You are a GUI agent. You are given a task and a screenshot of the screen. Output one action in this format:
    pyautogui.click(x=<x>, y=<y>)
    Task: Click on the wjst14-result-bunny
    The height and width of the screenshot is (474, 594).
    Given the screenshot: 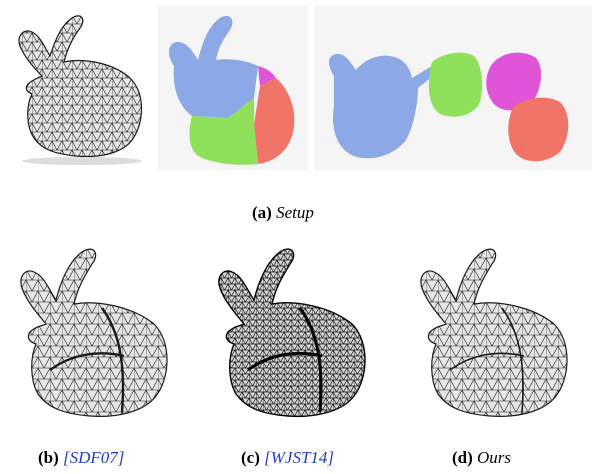 What is the action you would take?
    pyautogui.click(x=293, y=331)
    